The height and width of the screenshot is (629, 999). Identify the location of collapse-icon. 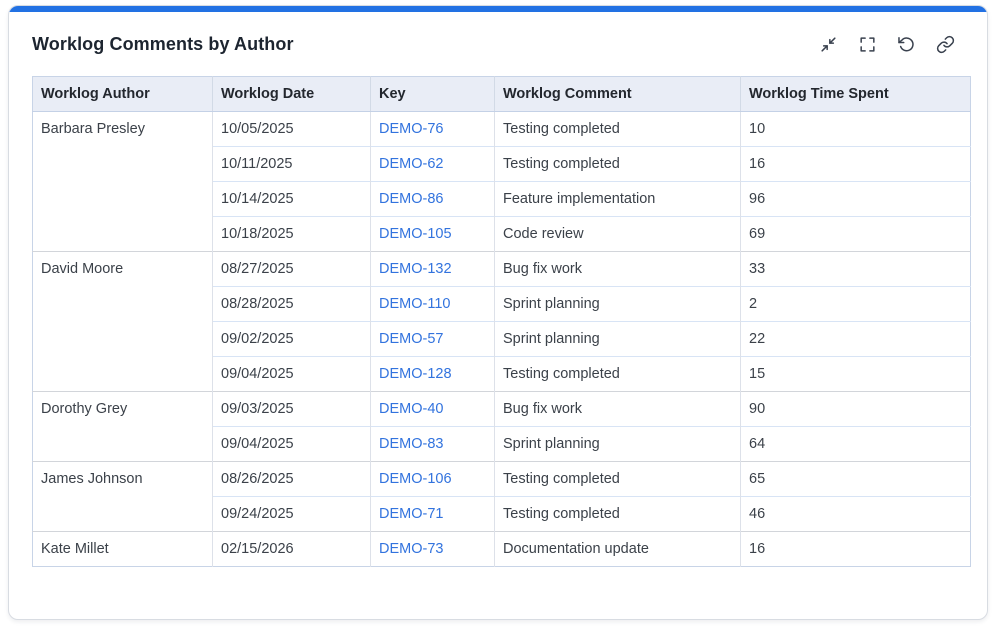
(828, 44).